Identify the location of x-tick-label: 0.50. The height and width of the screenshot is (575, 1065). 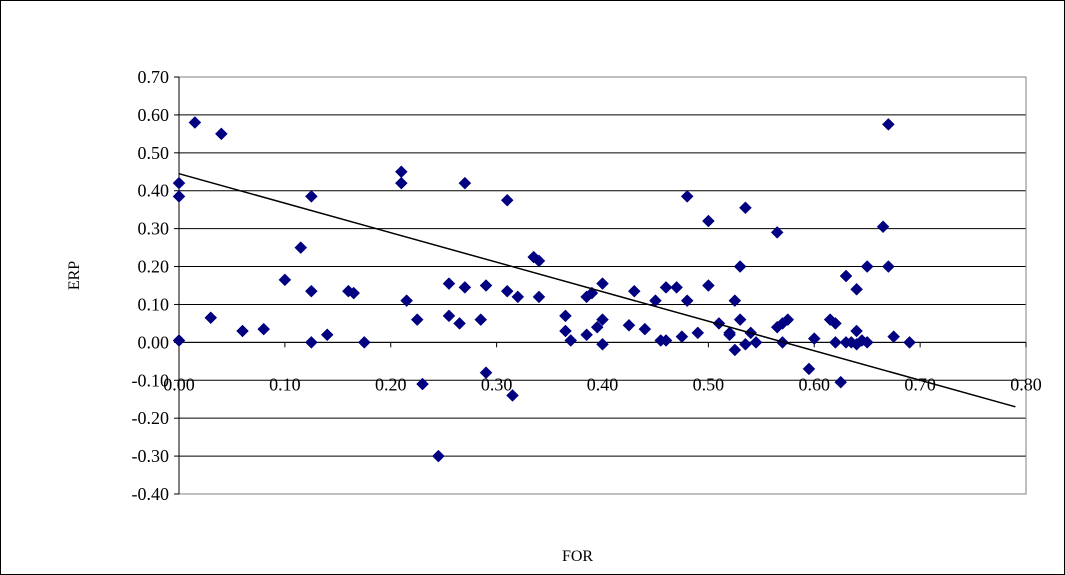
(709, 384).